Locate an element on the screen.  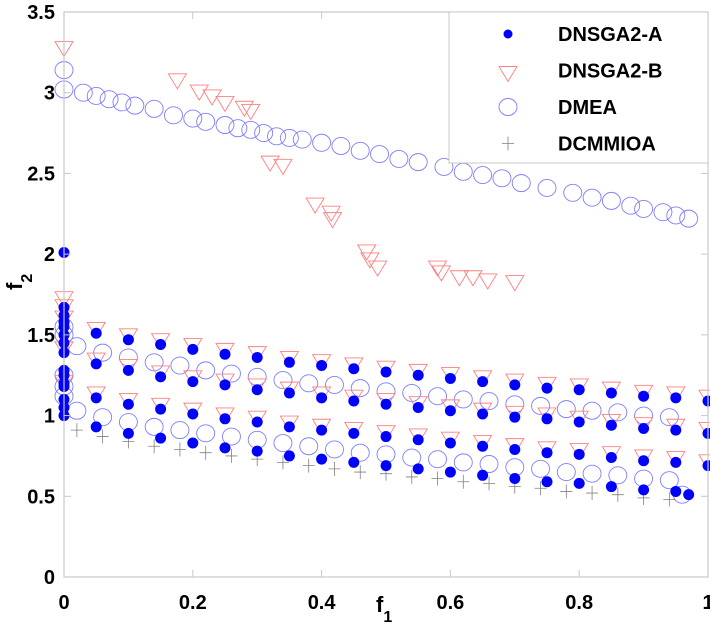
y-tick-label: 3 is located at coordinates (49, 94).